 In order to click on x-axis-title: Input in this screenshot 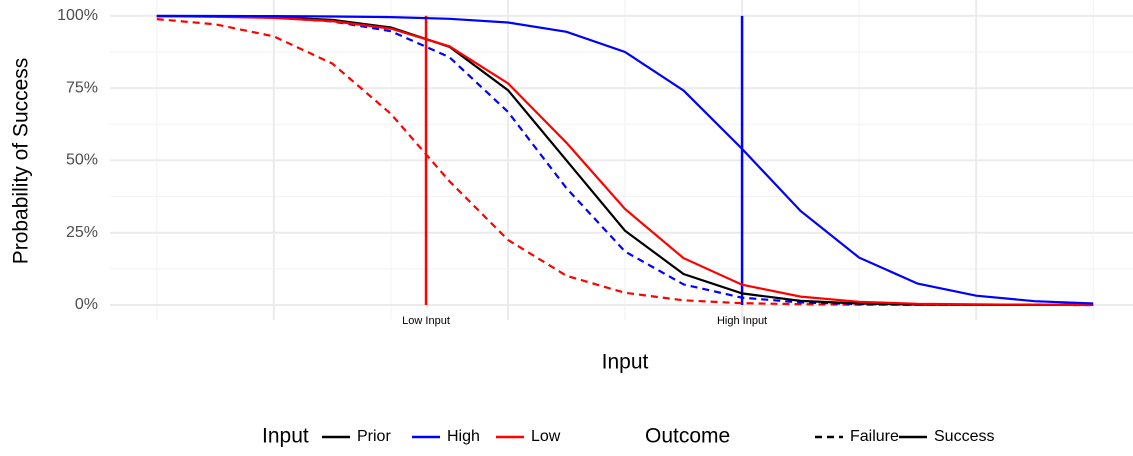, I will do `click(625, 362)`.